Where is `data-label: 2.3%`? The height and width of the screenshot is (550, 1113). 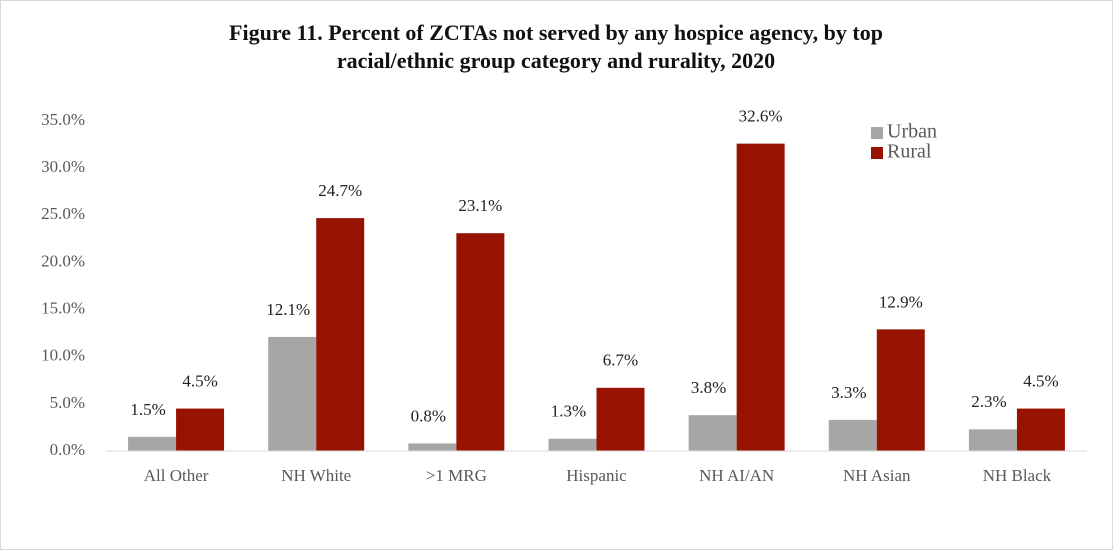
data-label: 2.3% is located at coordinates (988, 401).